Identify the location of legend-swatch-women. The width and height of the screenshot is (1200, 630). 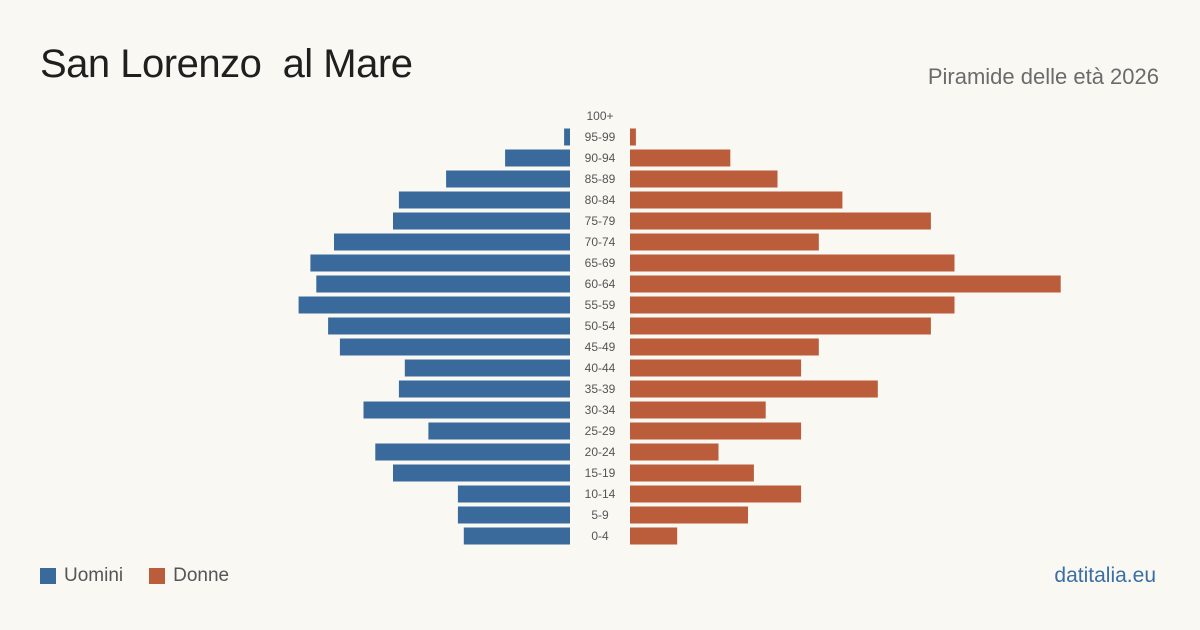
(157, 576).